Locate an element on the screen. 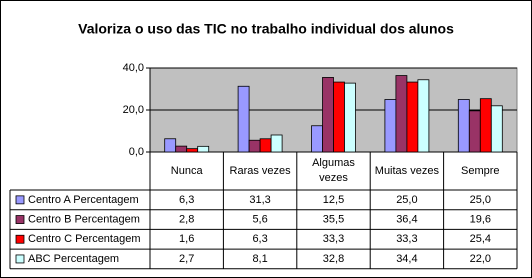 Image resolution: width=532 pixels, height=278 pixels. table-value: 34,4 is located at coordinates (406, 259).